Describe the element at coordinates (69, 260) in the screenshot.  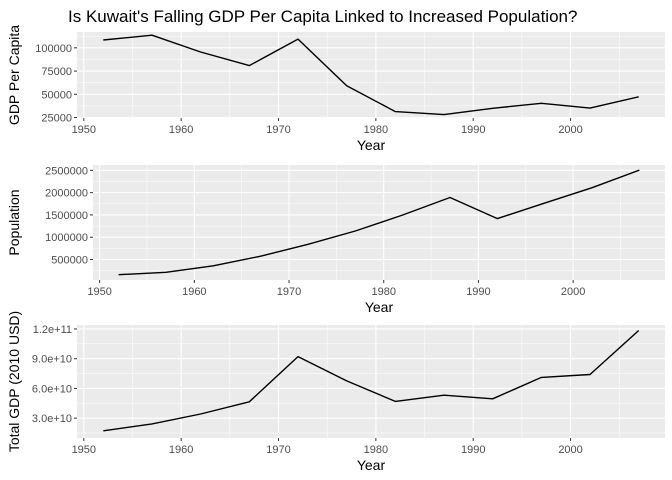
I see `y-tick-label: 500000` at that location.